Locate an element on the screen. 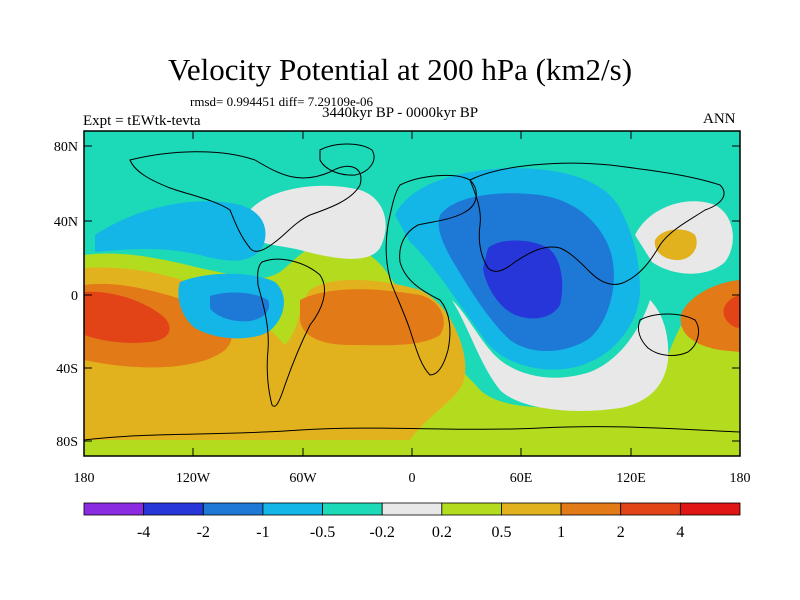  field-near-zero-west is located at coordinates (318, 222).